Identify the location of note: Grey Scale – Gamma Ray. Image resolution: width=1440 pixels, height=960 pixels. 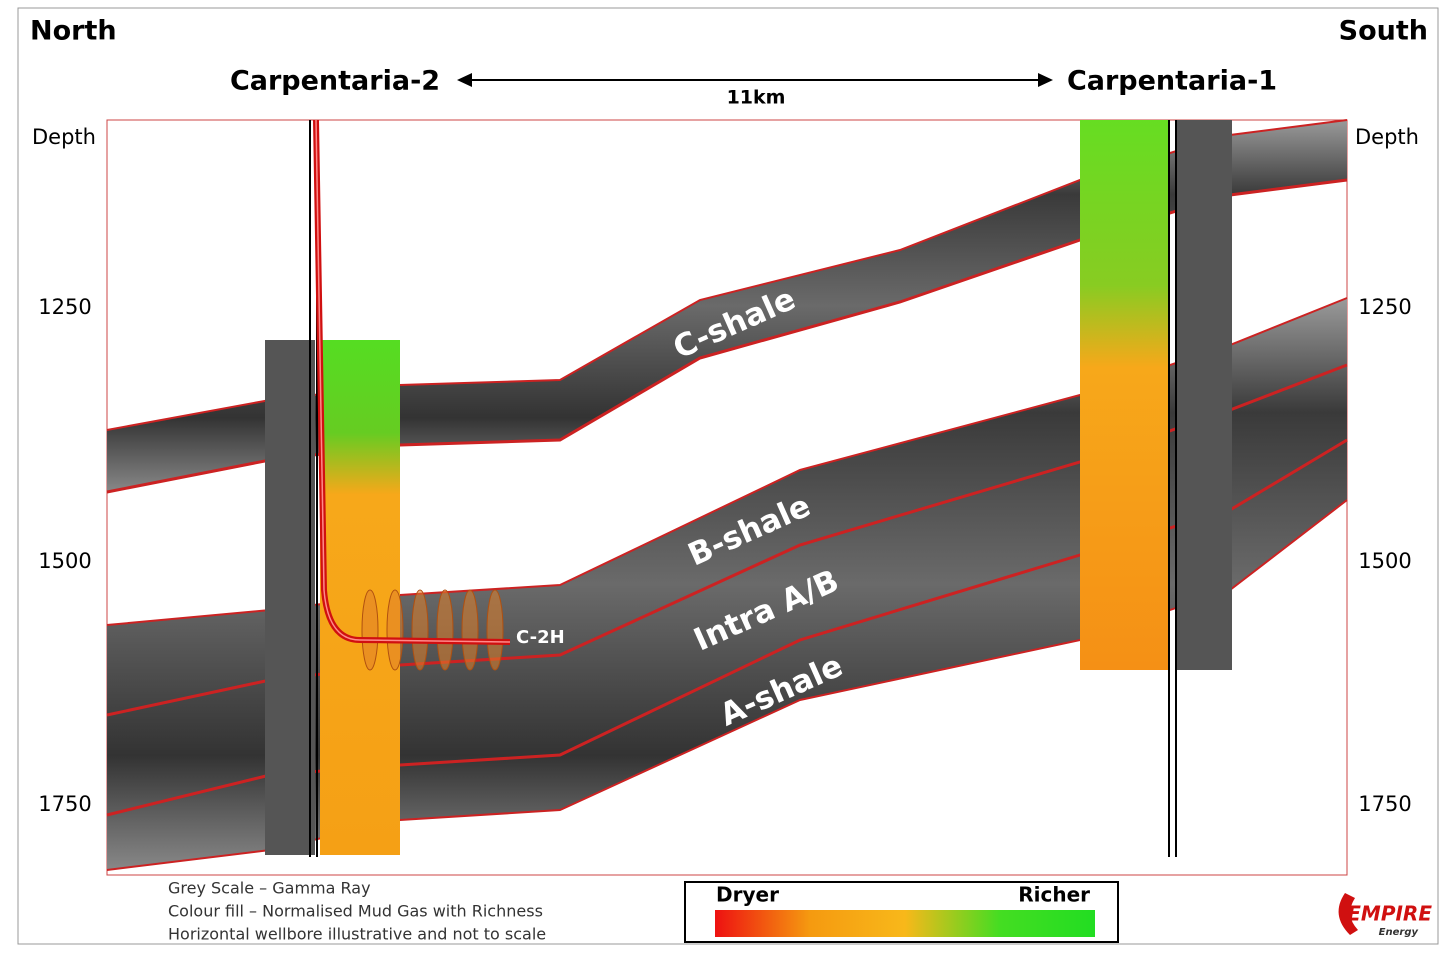
(269, 888).